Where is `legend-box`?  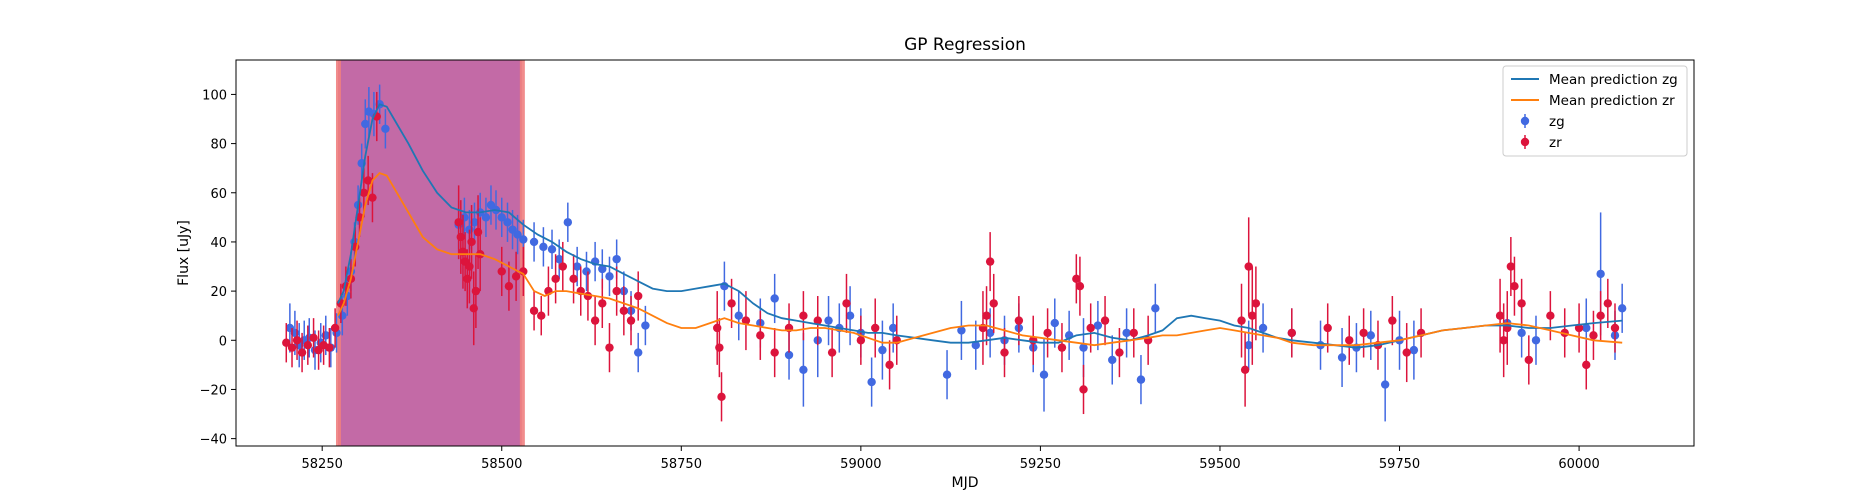 legend-box is located at coordinates (1595, 111).